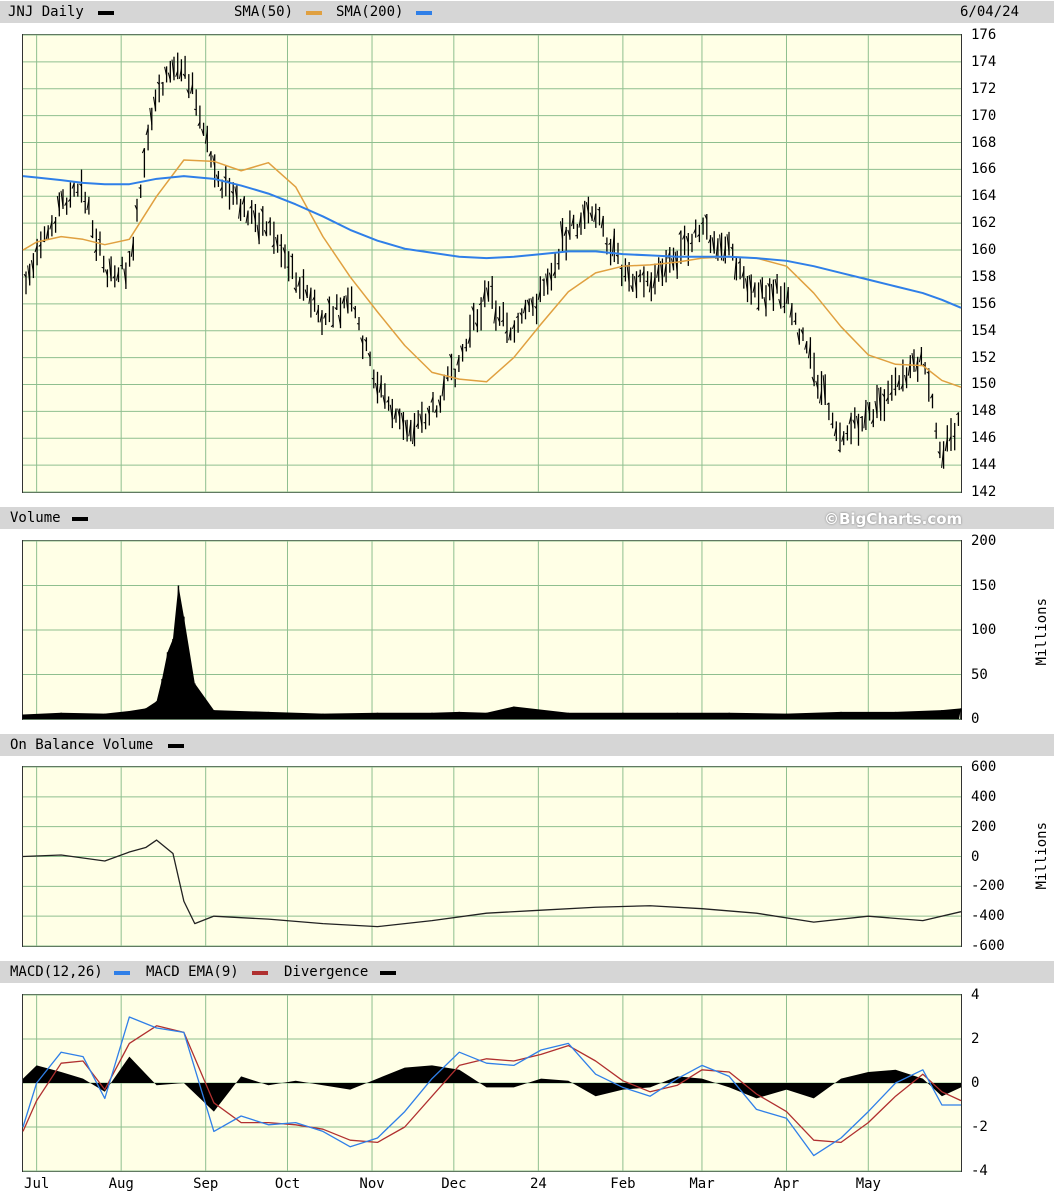  Describe the element at coordinates (80, 519) in the screenshot. I see `volume-swatch` at that location.